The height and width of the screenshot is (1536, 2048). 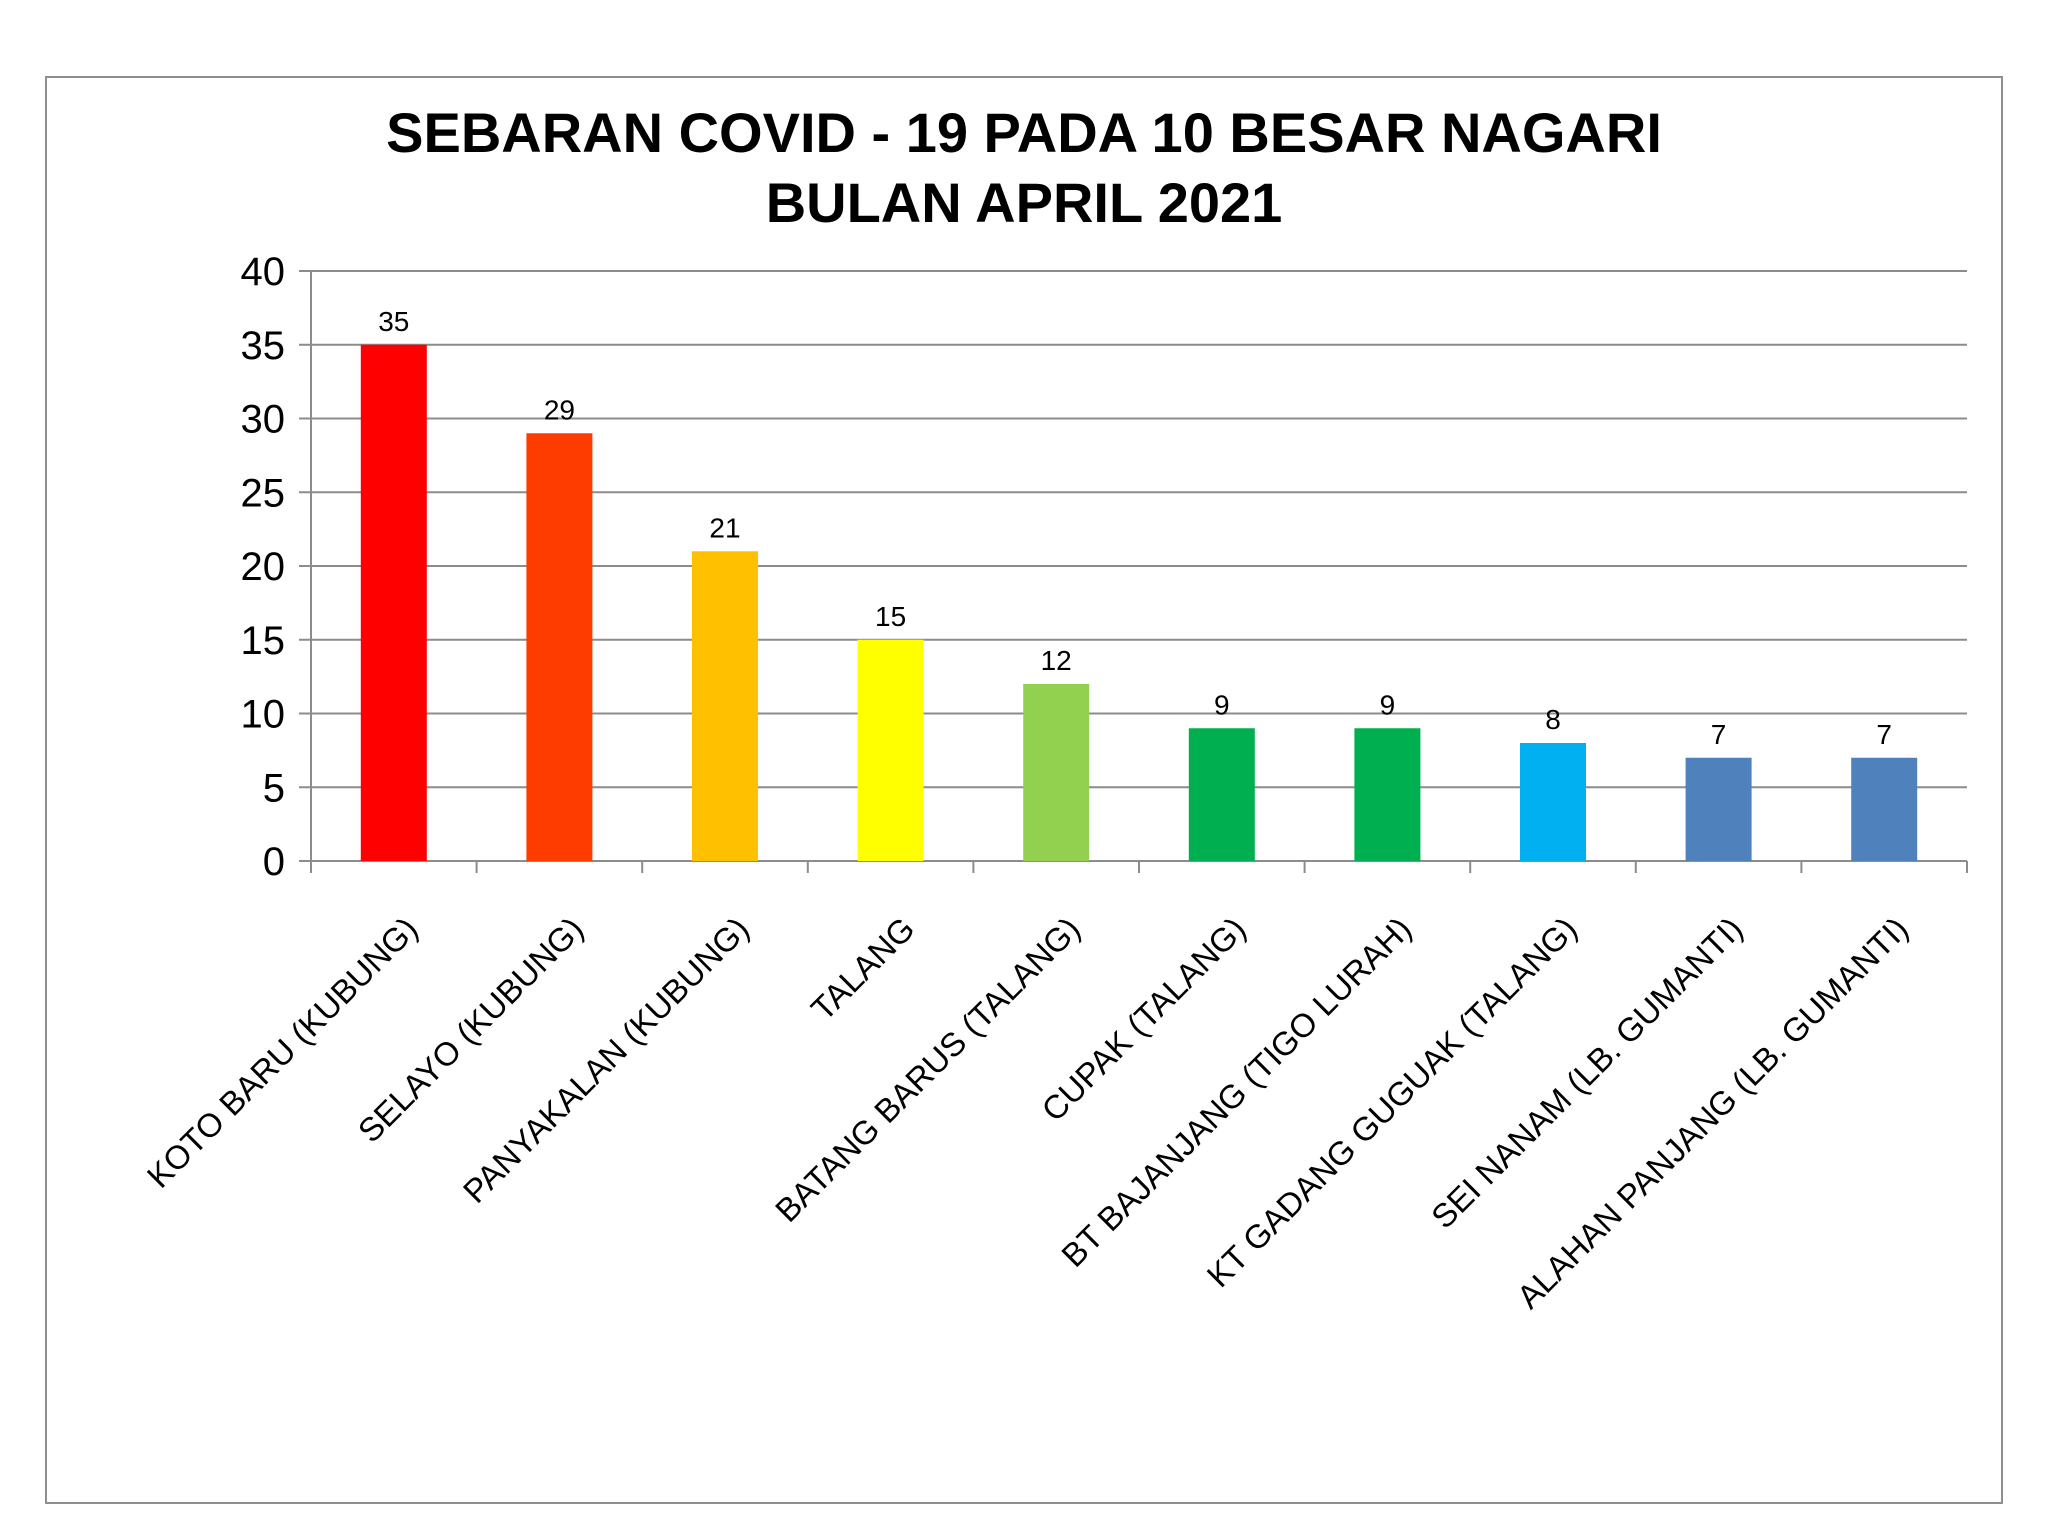 What do you see at coordinates (1553, 719) in the screenshot?
I see `data-label: 8` at bounding box center [1553, 719].